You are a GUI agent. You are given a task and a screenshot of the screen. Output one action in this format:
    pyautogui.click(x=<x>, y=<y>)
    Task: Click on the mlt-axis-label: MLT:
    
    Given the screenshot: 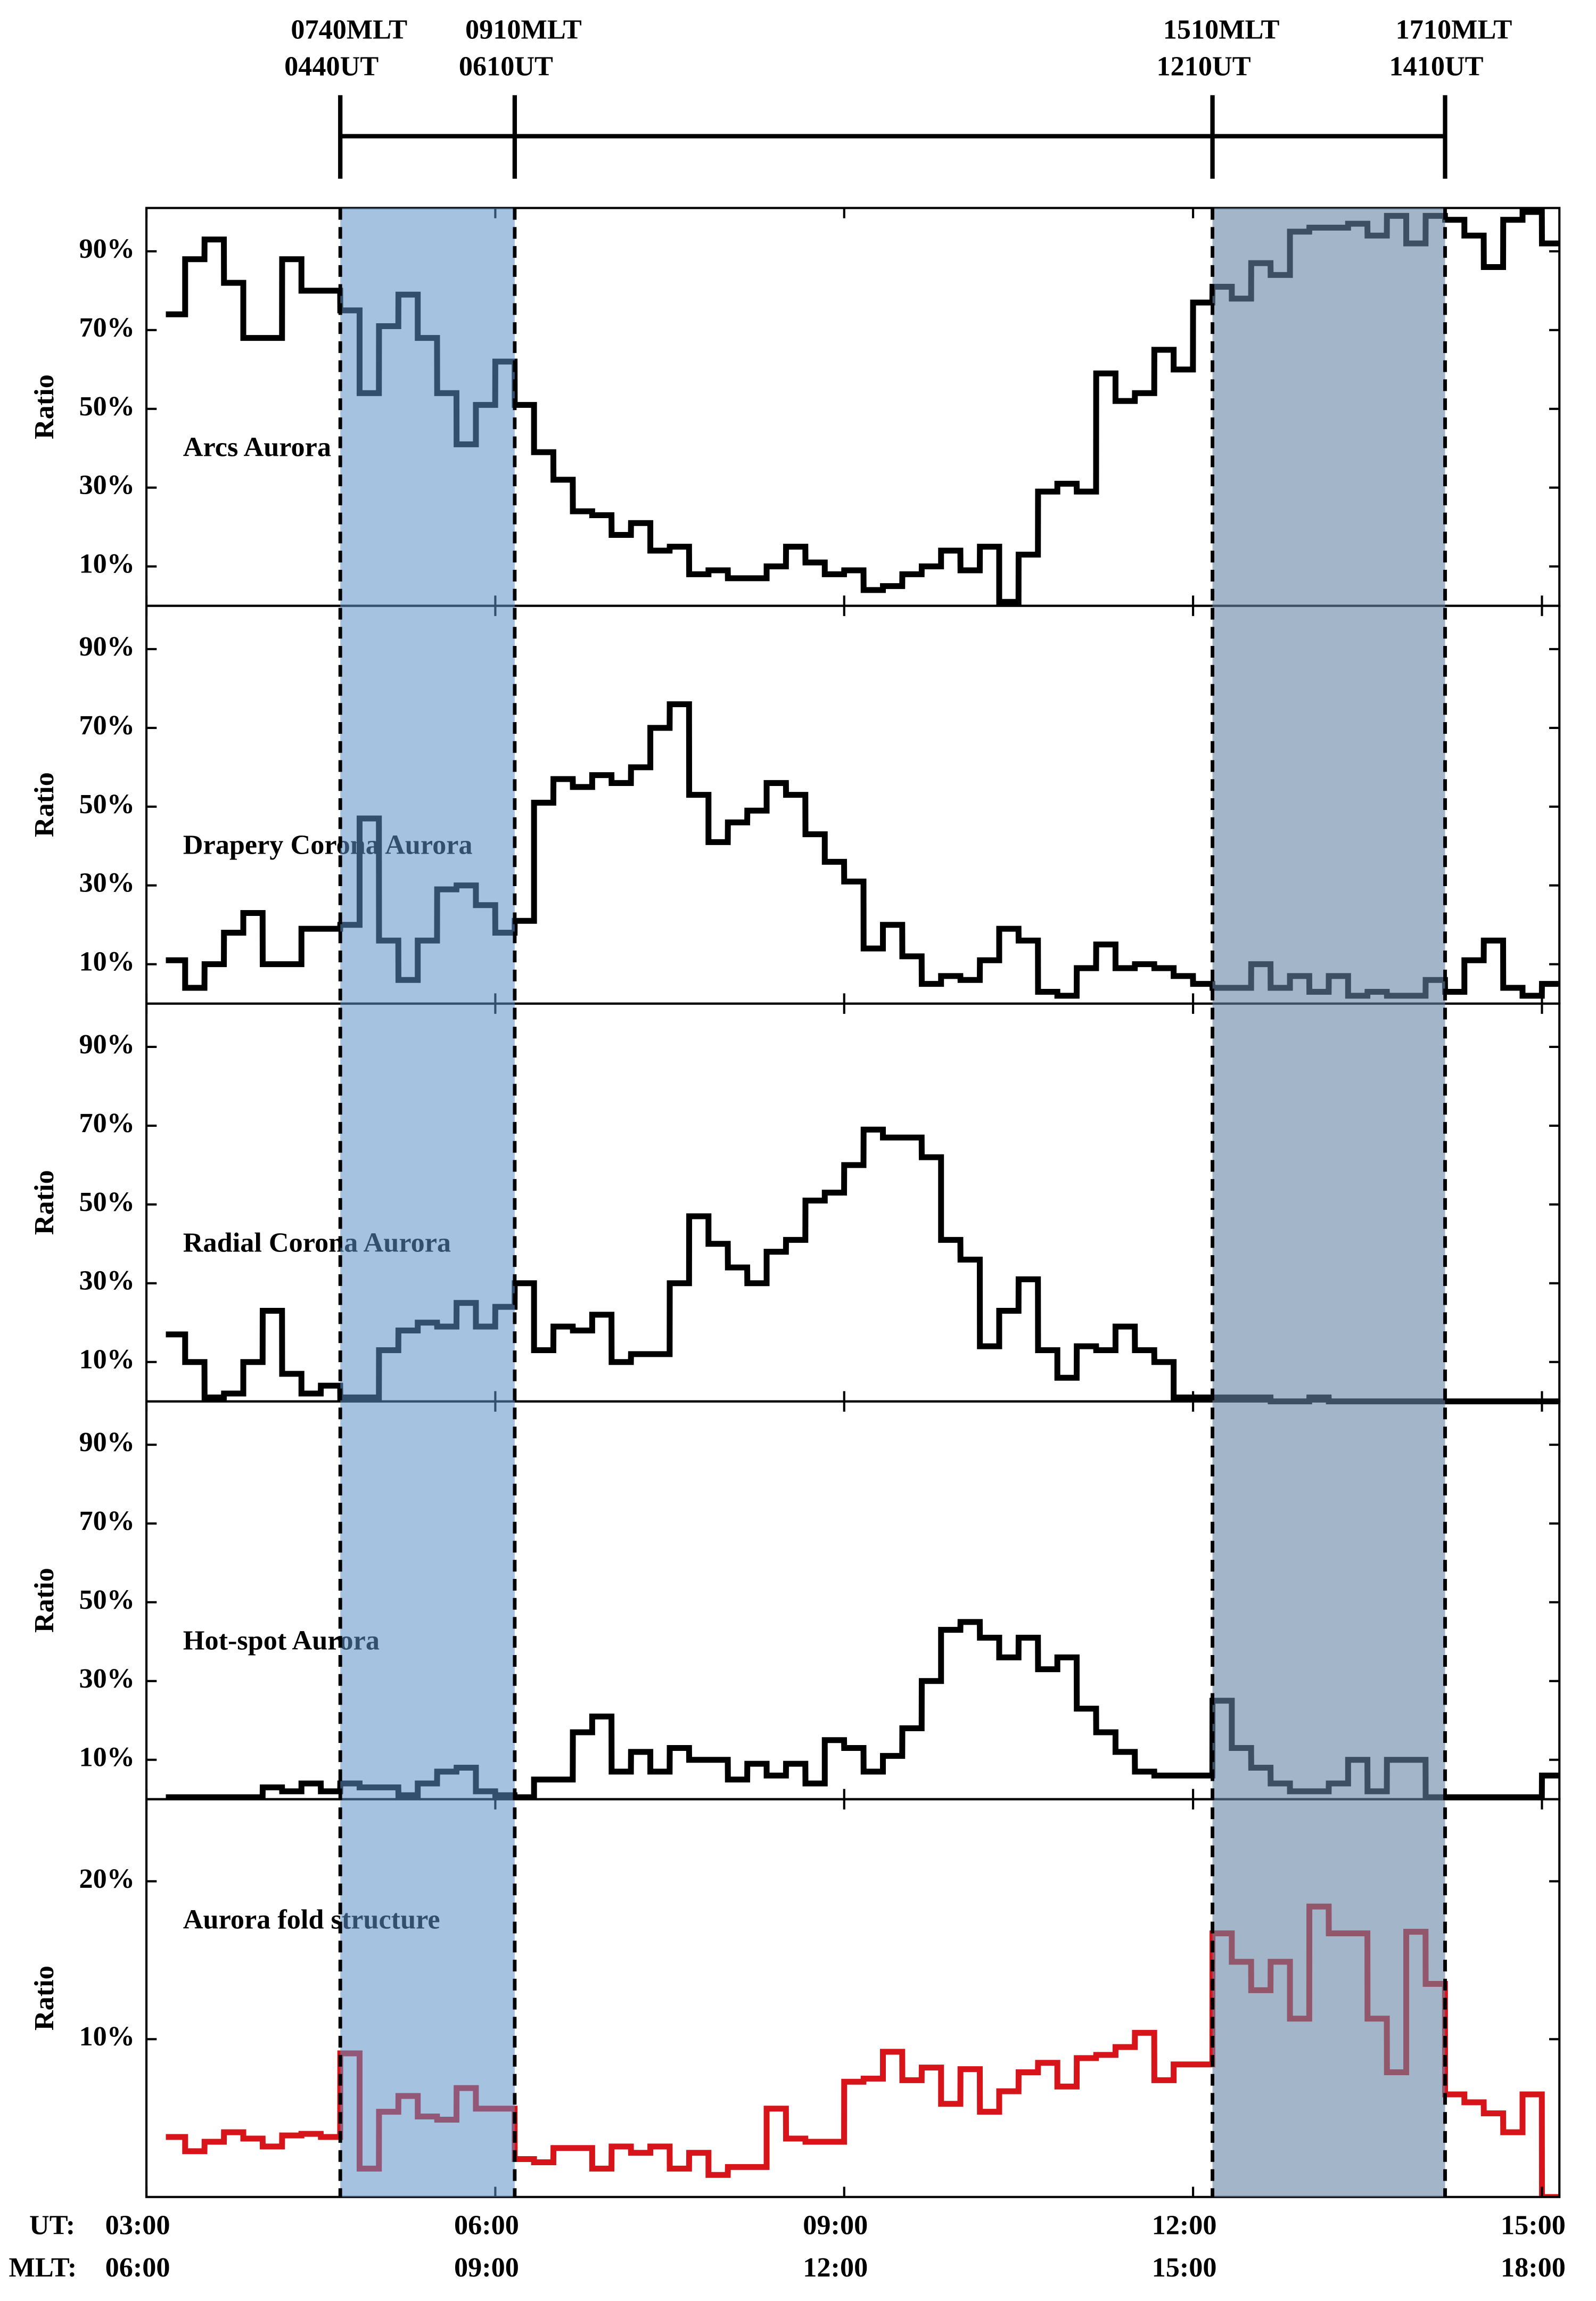 What is the action you would take?
    pyautogui.click(x=43, y=2267)
    